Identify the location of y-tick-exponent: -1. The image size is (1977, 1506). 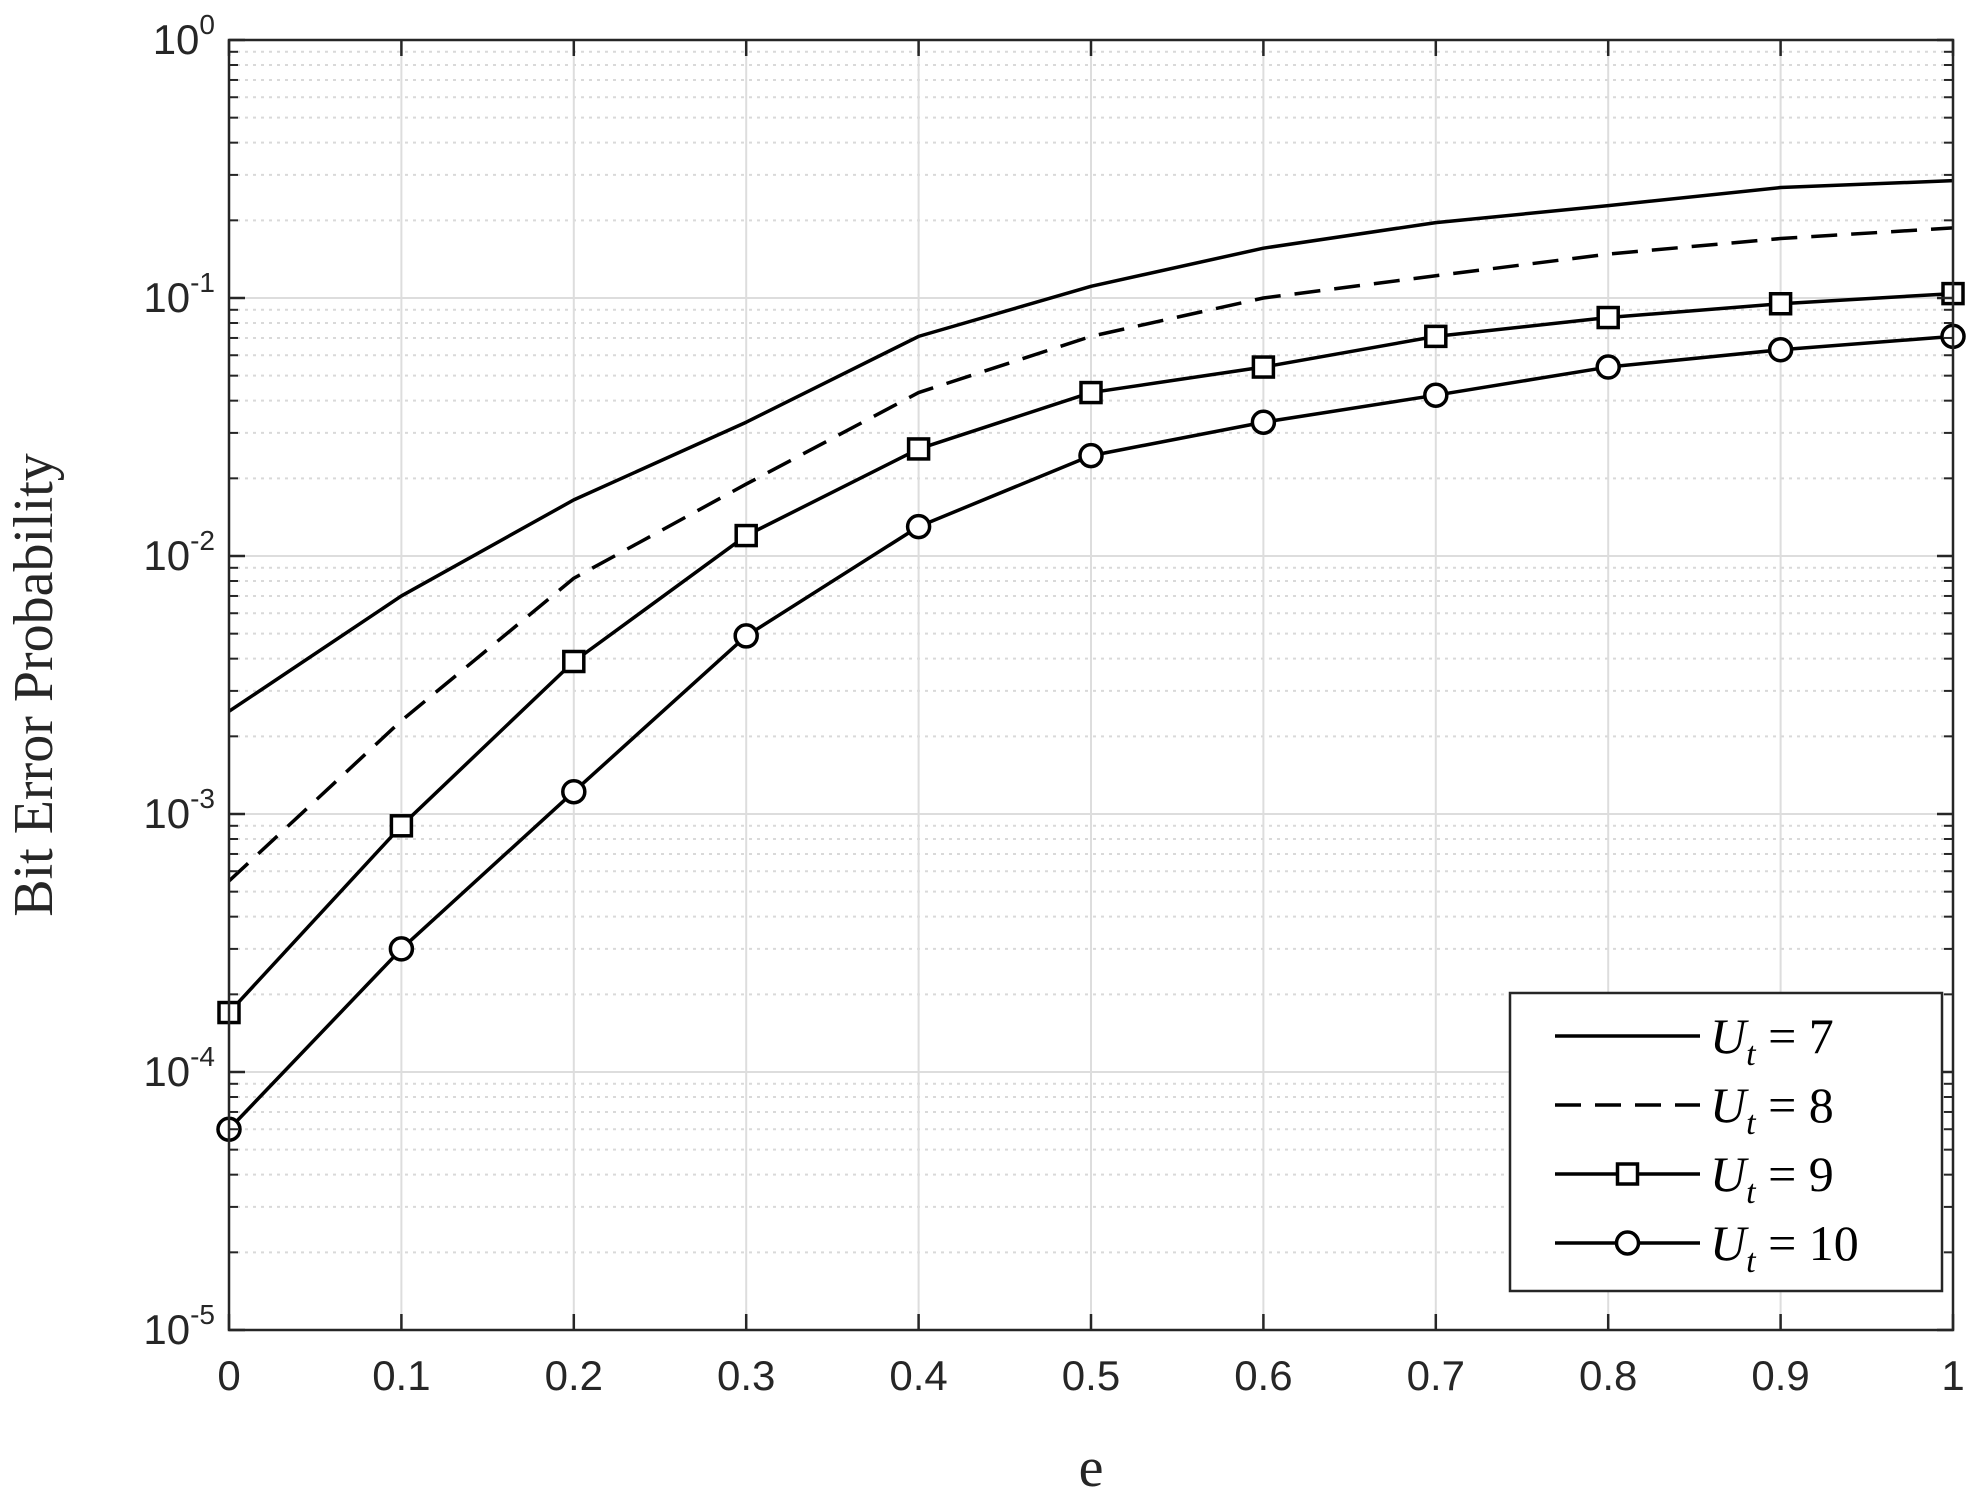
(202, 282).